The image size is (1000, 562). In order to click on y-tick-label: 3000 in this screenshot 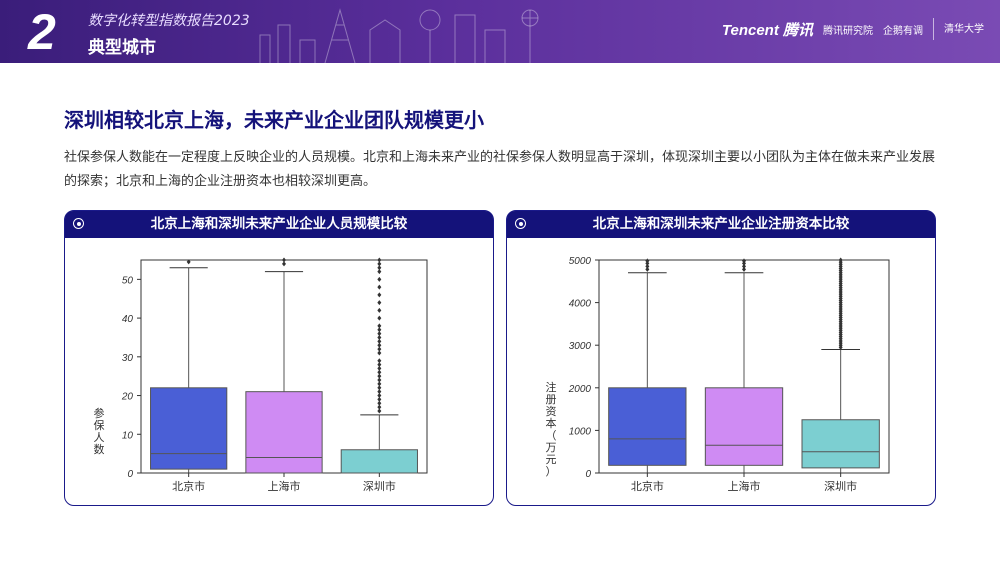, I will do `click(580, 346)`.